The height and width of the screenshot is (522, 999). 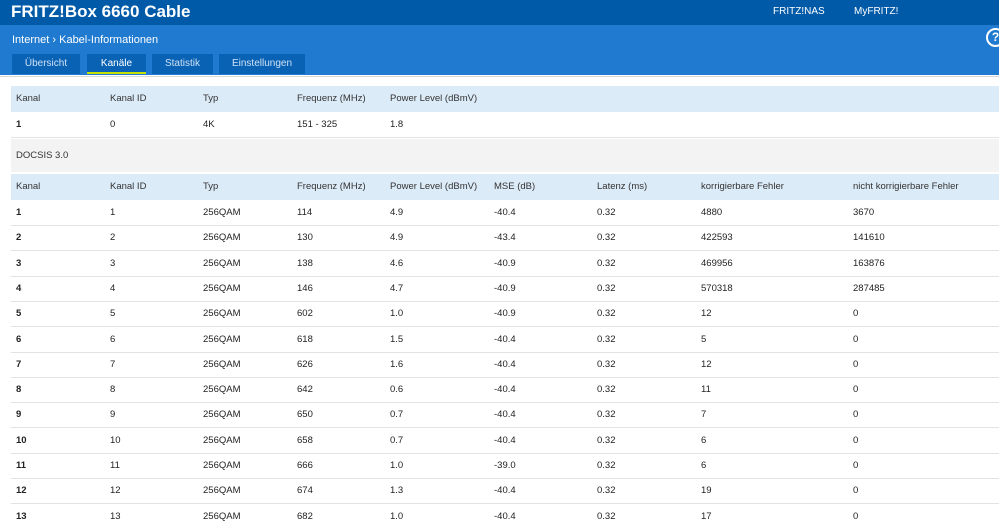 I want to click on column-header: Frequenz (MHz), so click(x=331, y=186).